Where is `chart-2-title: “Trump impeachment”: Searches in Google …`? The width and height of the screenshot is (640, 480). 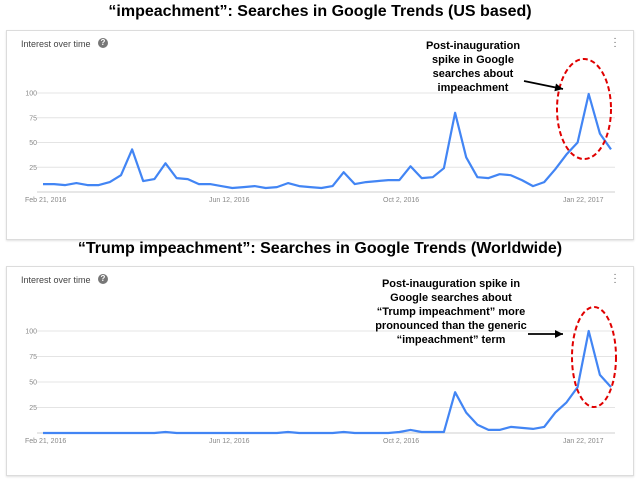 chart-2-title: “Trump impeachment”: Searches in Google … is located at coordinates (320, 248).